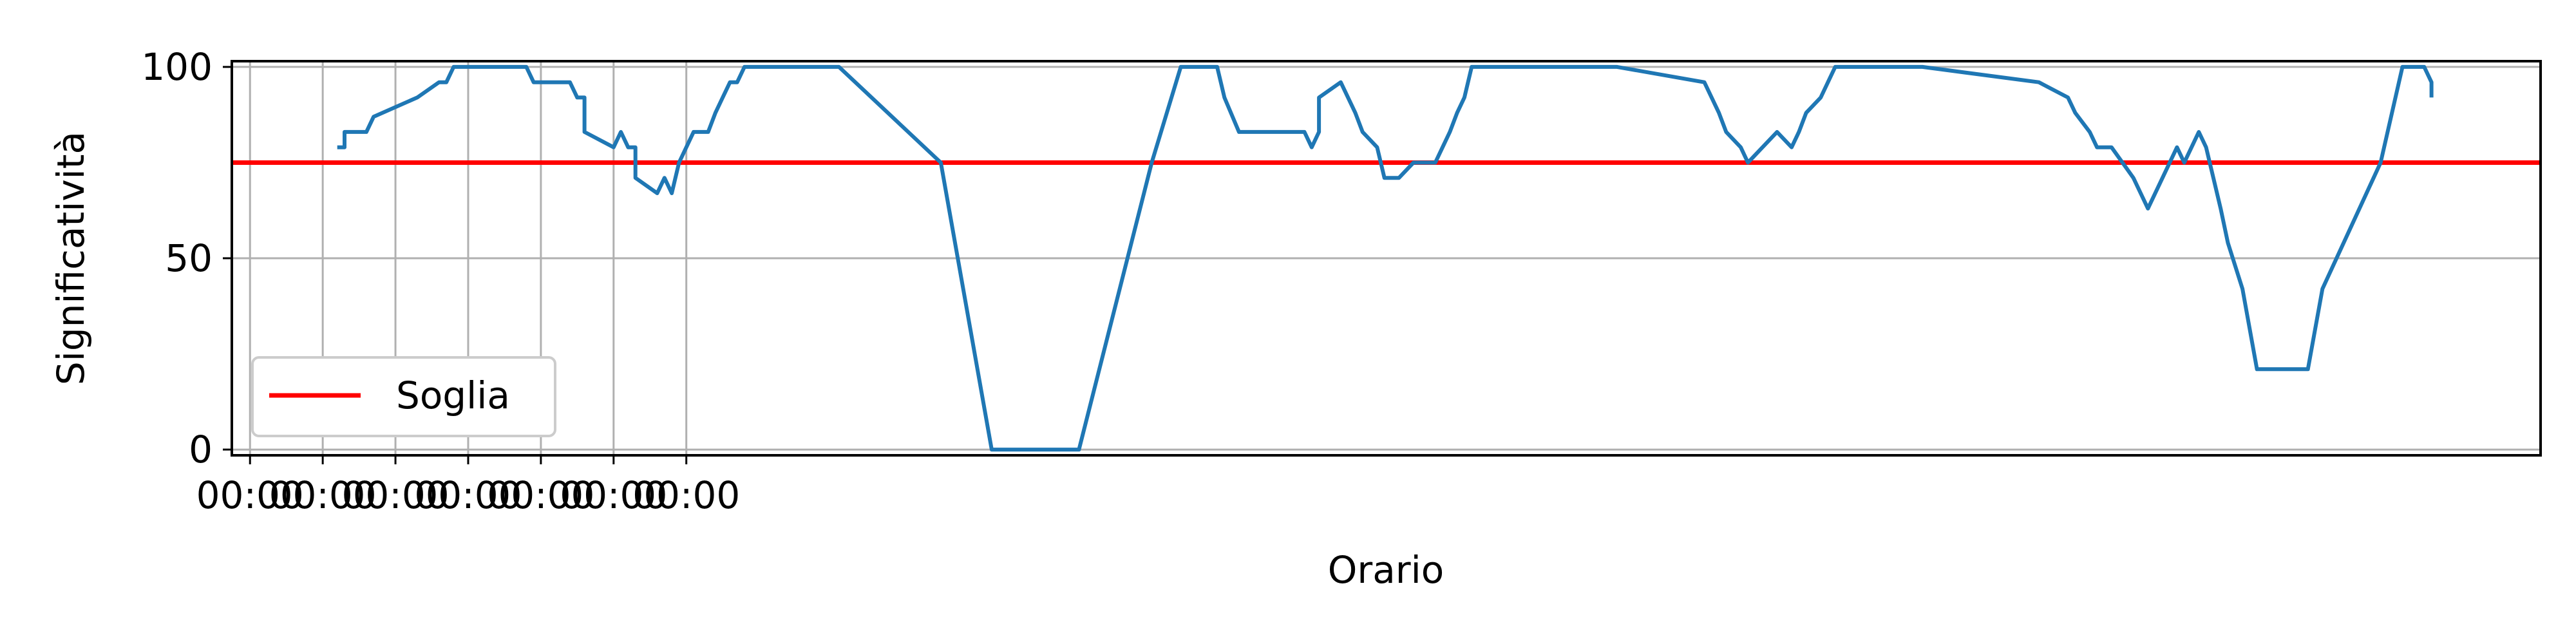  I want to click on legend-box, so click(403, 397).